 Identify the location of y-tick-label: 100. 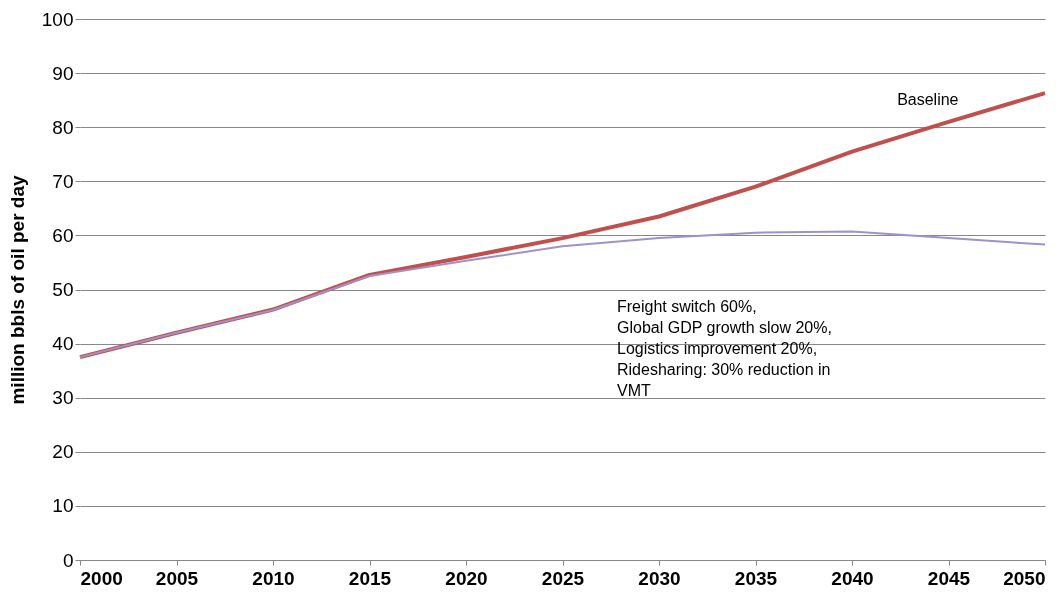
(57, 19).